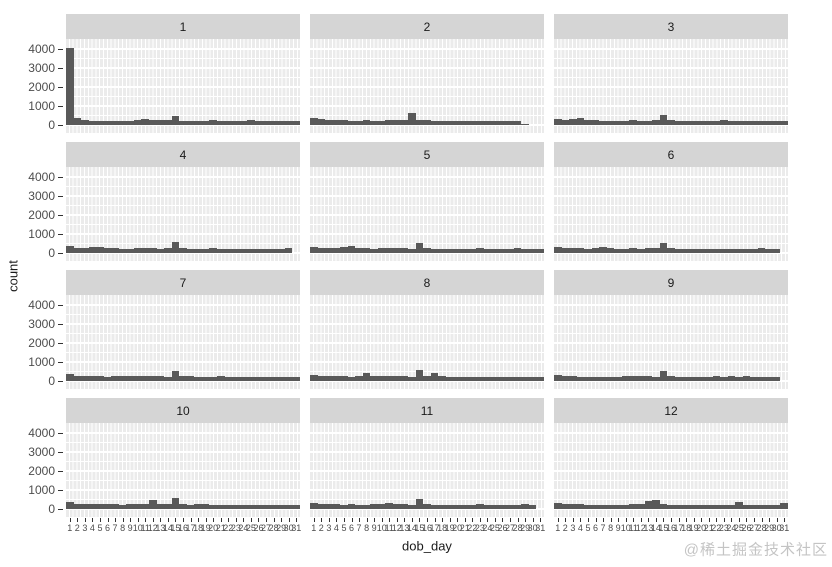 This screenshot has height=567, width=832. What do you see at coordinates (41, 49) in the screenshot?
I see `y-axis-tick-label: 4000` at bounding box center [41, 49].